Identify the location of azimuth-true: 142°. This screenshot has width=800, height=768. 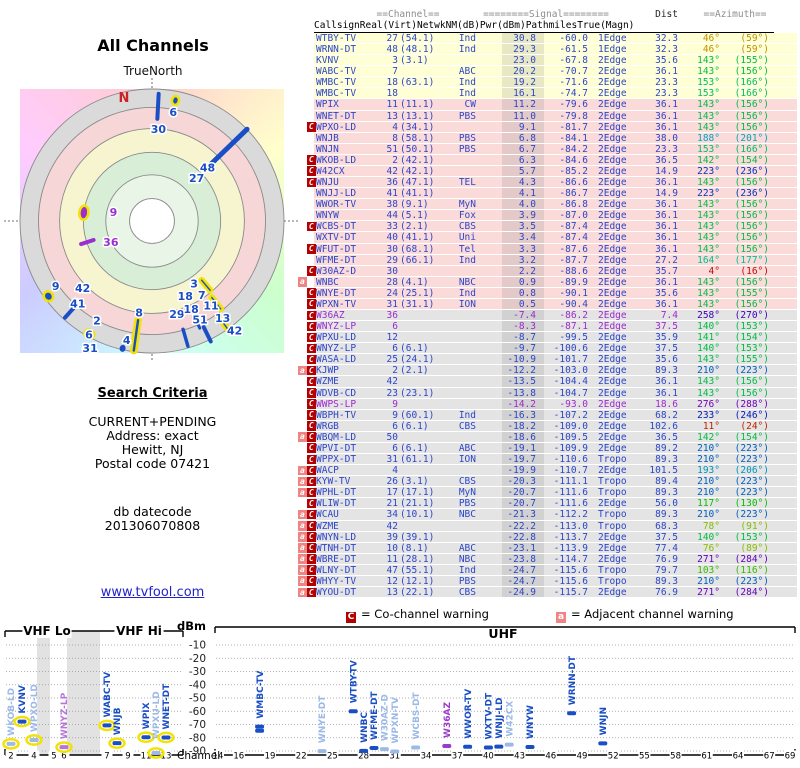
(708, 160).